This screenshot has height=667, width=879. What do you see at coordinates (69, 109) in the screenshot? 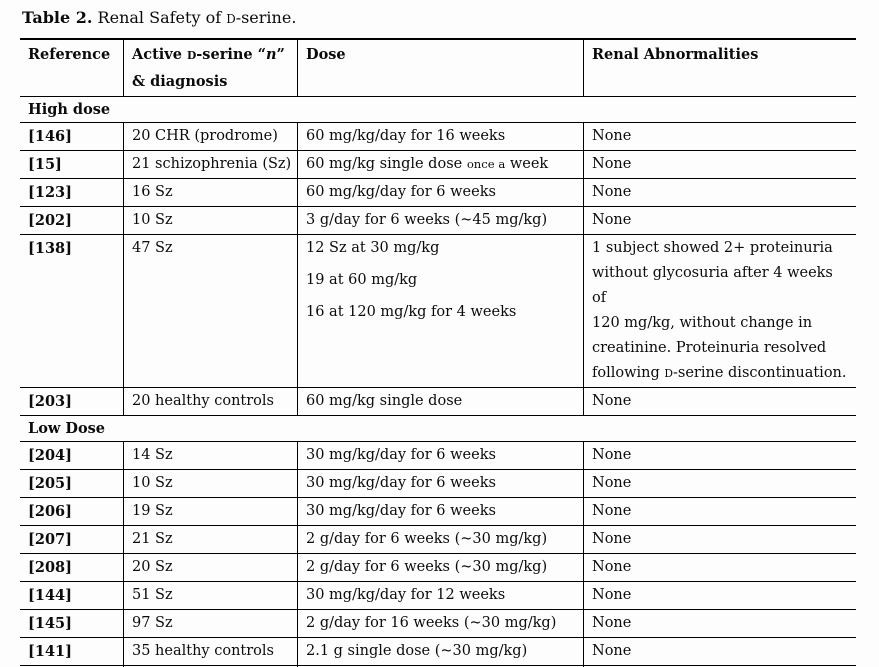
I see `section-label: High dose` at bounding box center [69, 109].